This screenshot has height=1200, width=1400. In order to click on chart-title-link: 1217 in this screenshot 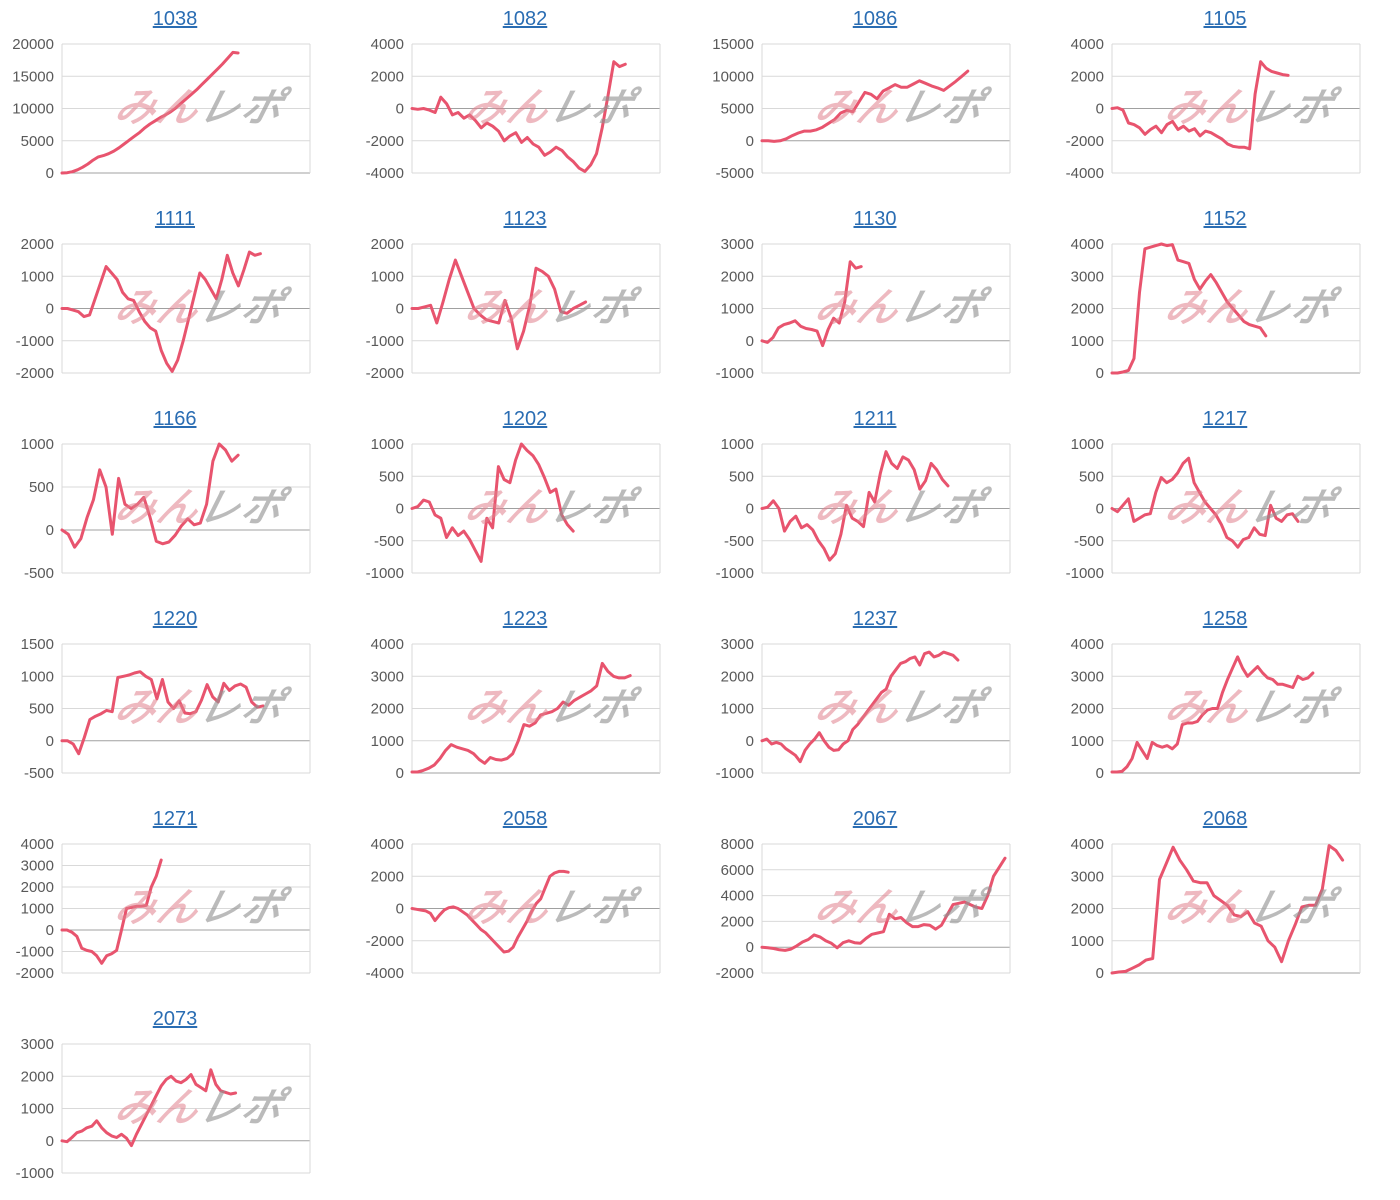, I will do `click(1225, 419)`.